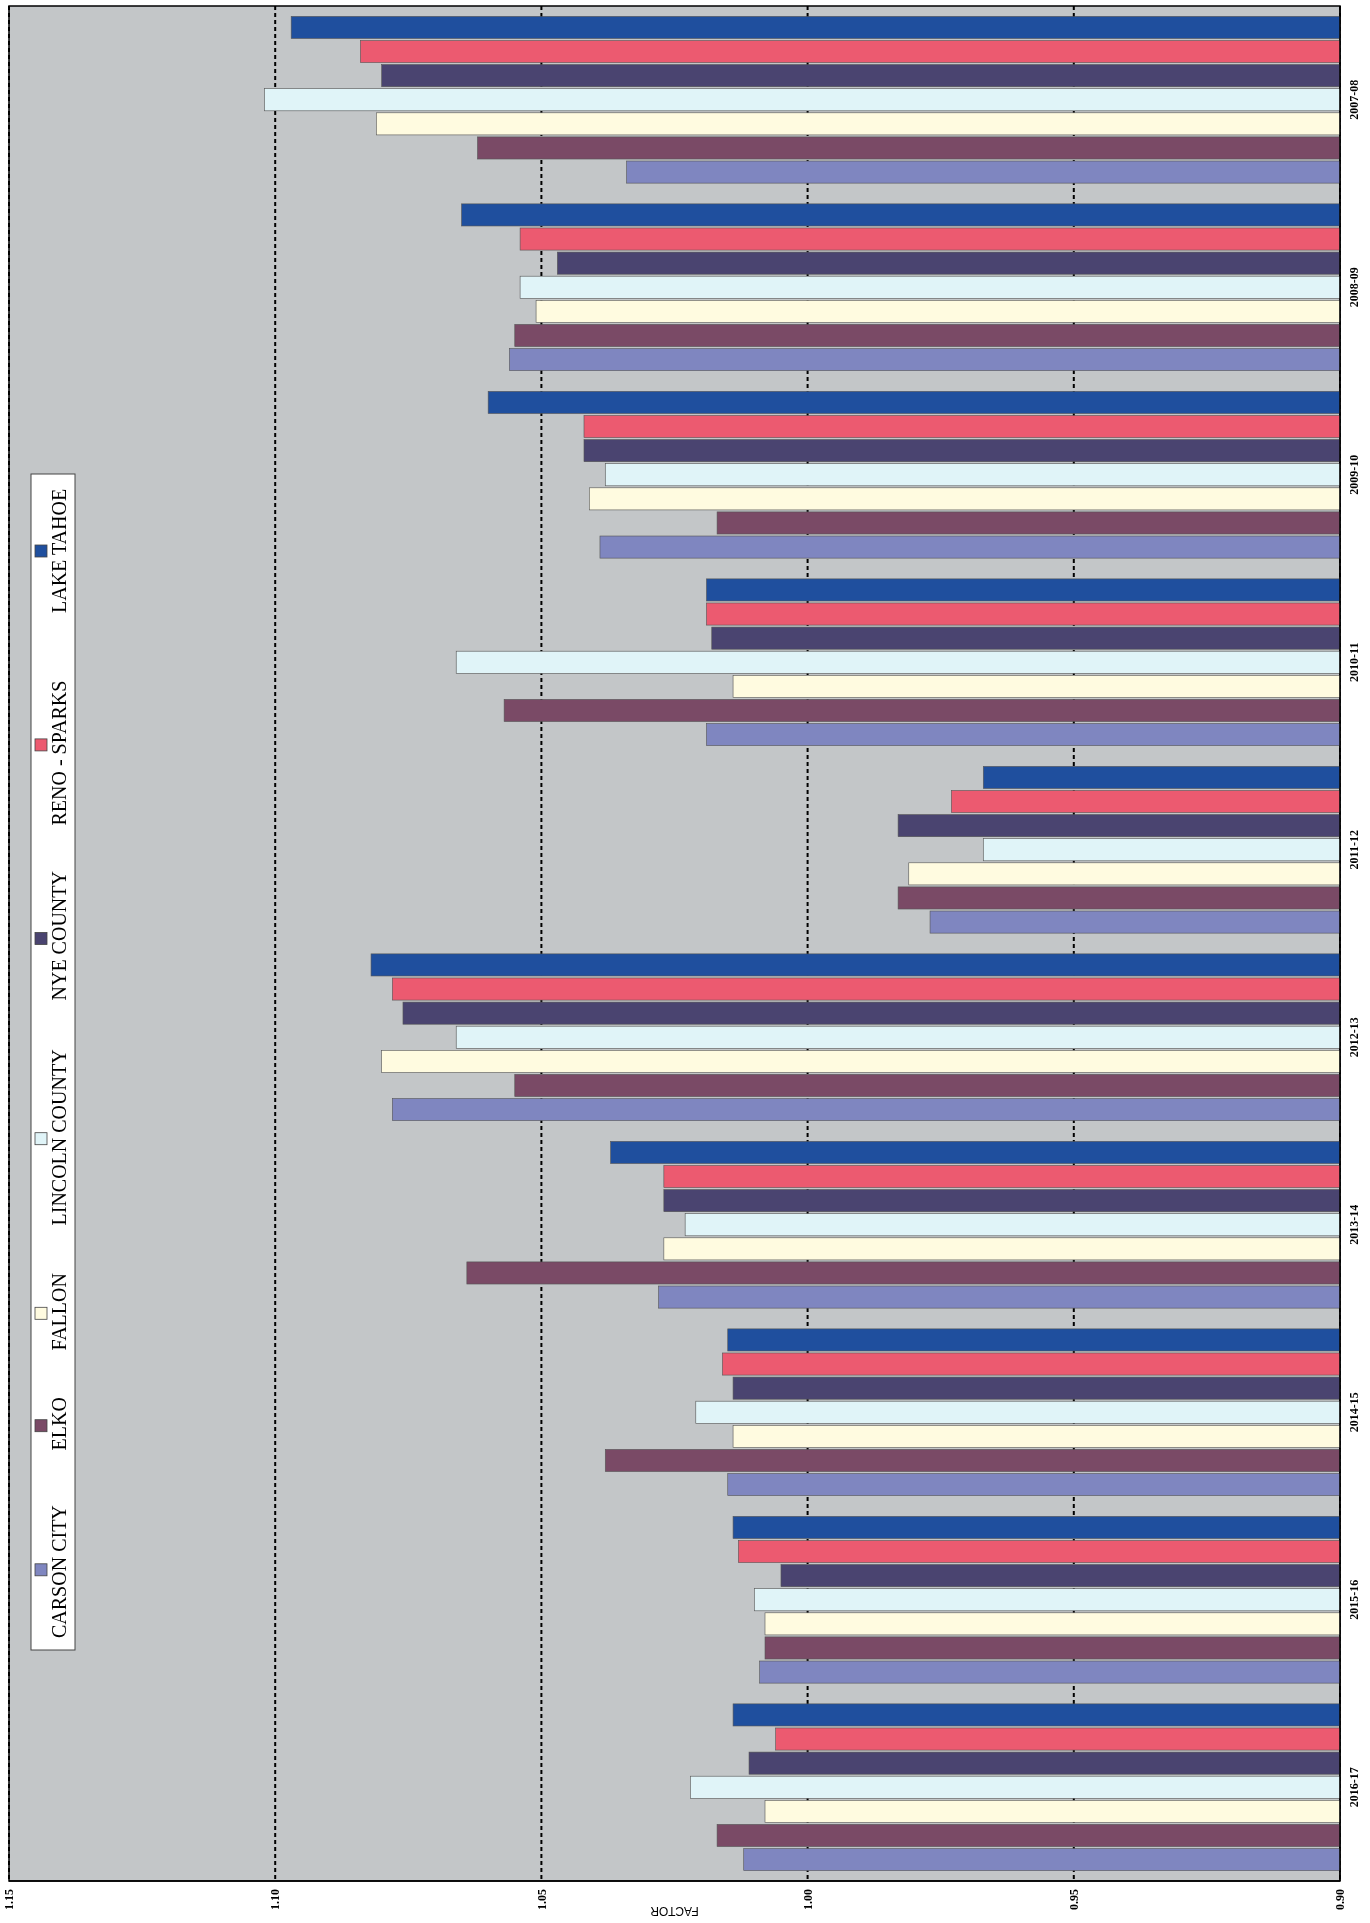  Describe the element at coordinates (59, 1571) in the screenshot. I see `legend-label: CARSON CITY` at that location.